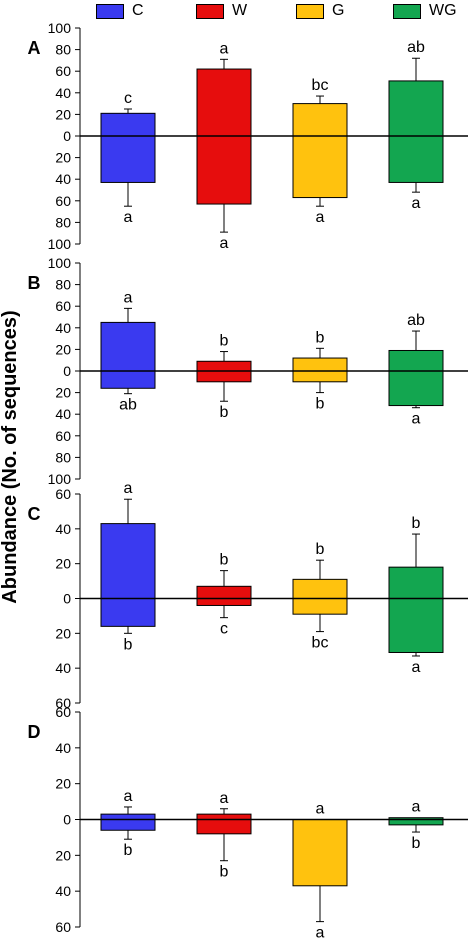  What do you see at coordinates (224, 341) in the screenshot?
I see `letter-upper-b-w: b` at bounding box center [224, 341].